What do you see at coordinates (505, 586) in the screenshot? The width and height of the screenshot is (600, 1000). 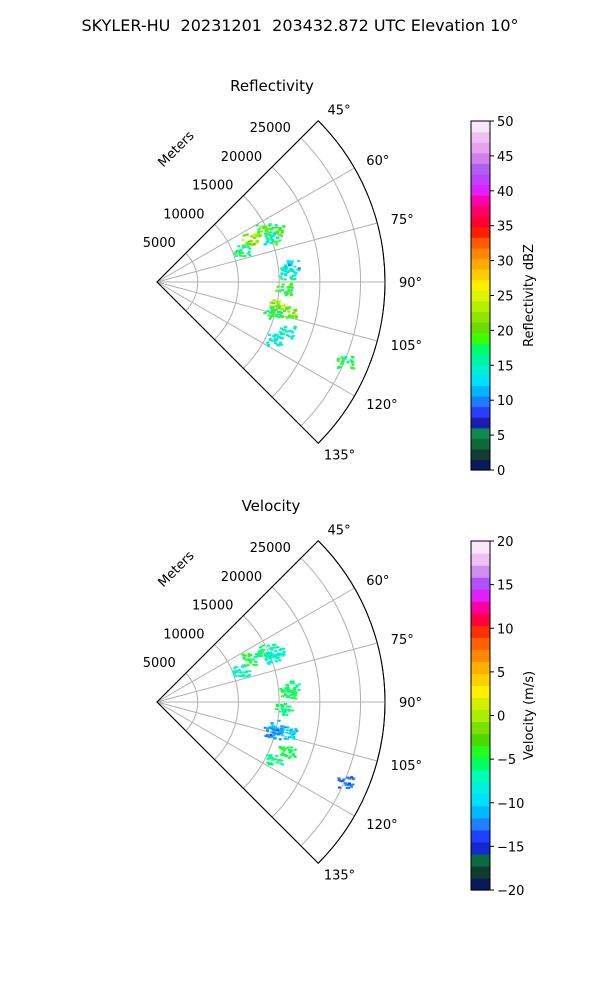 I see `colorbar-tick-label: 15` at bounding box center [505, 586].